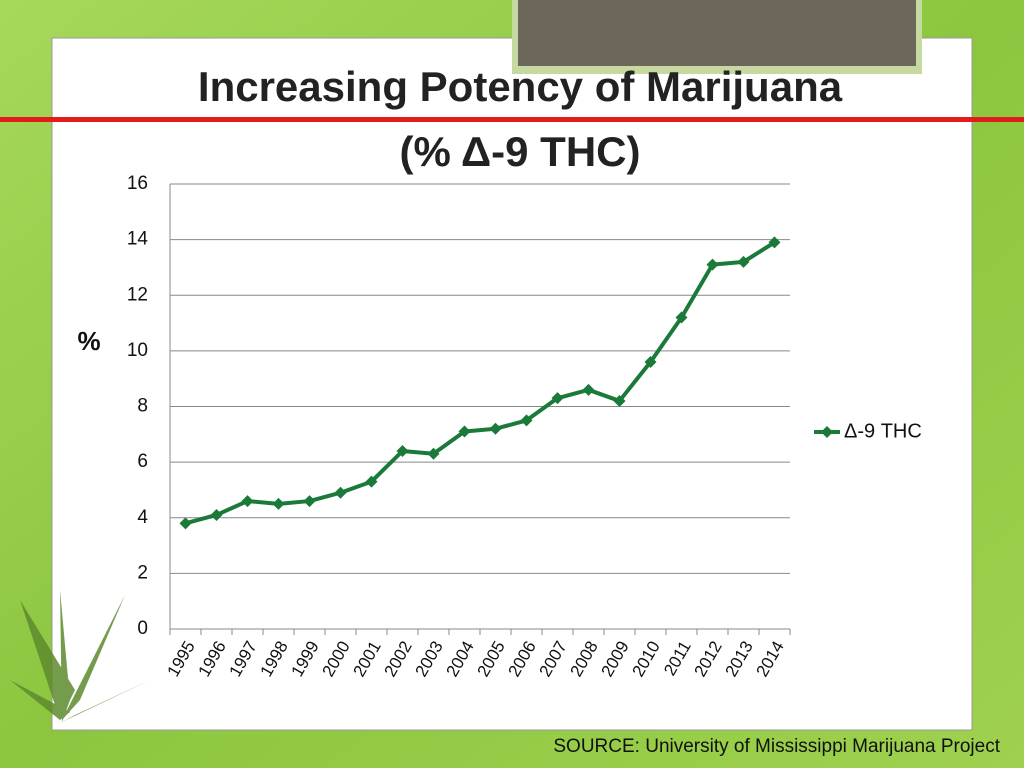 This screenshot has height=768, width=1024. I want to click on y-tick-label: 0, so click(142, 628).